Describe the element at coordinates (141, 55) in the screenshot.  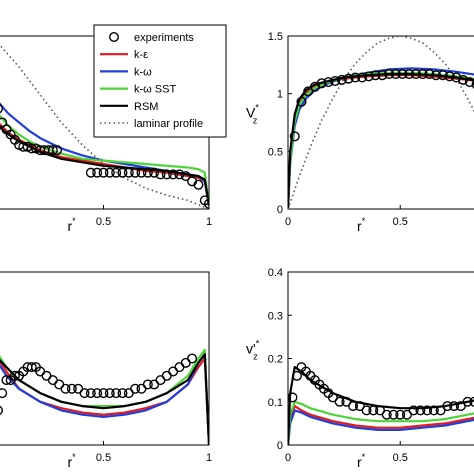
I see `legend-label: k-ε` at that location.